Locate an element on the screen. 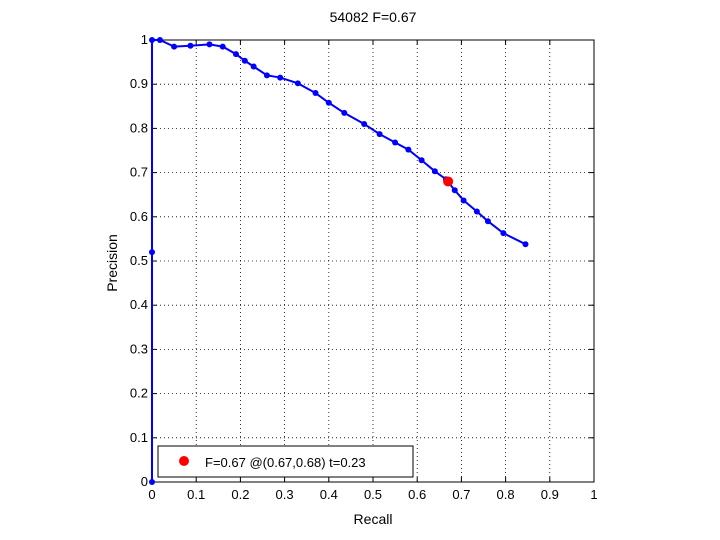 The height and width of the screenshot is (540, 720). y-tick-label: 0.7 is located at coordinates (139, 172).